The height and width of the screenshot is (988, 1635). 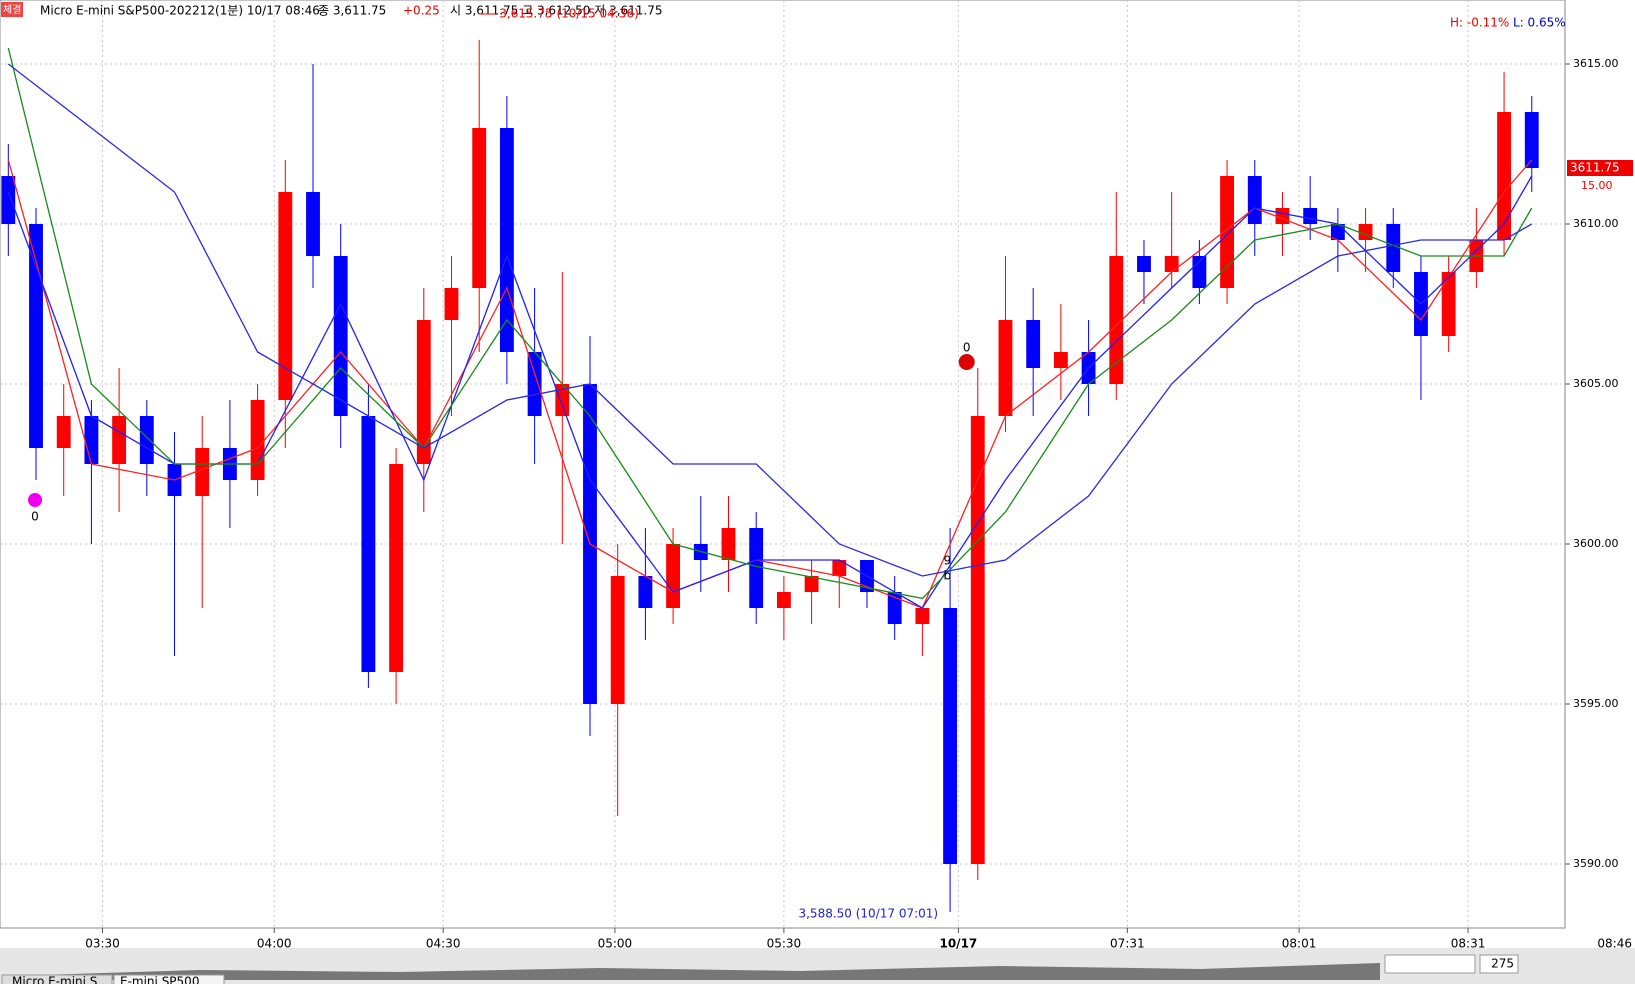 What do you see at coordinates (947, 576) in the screenshot?
I see `signal-label: b` at bounding box center [947, 576].